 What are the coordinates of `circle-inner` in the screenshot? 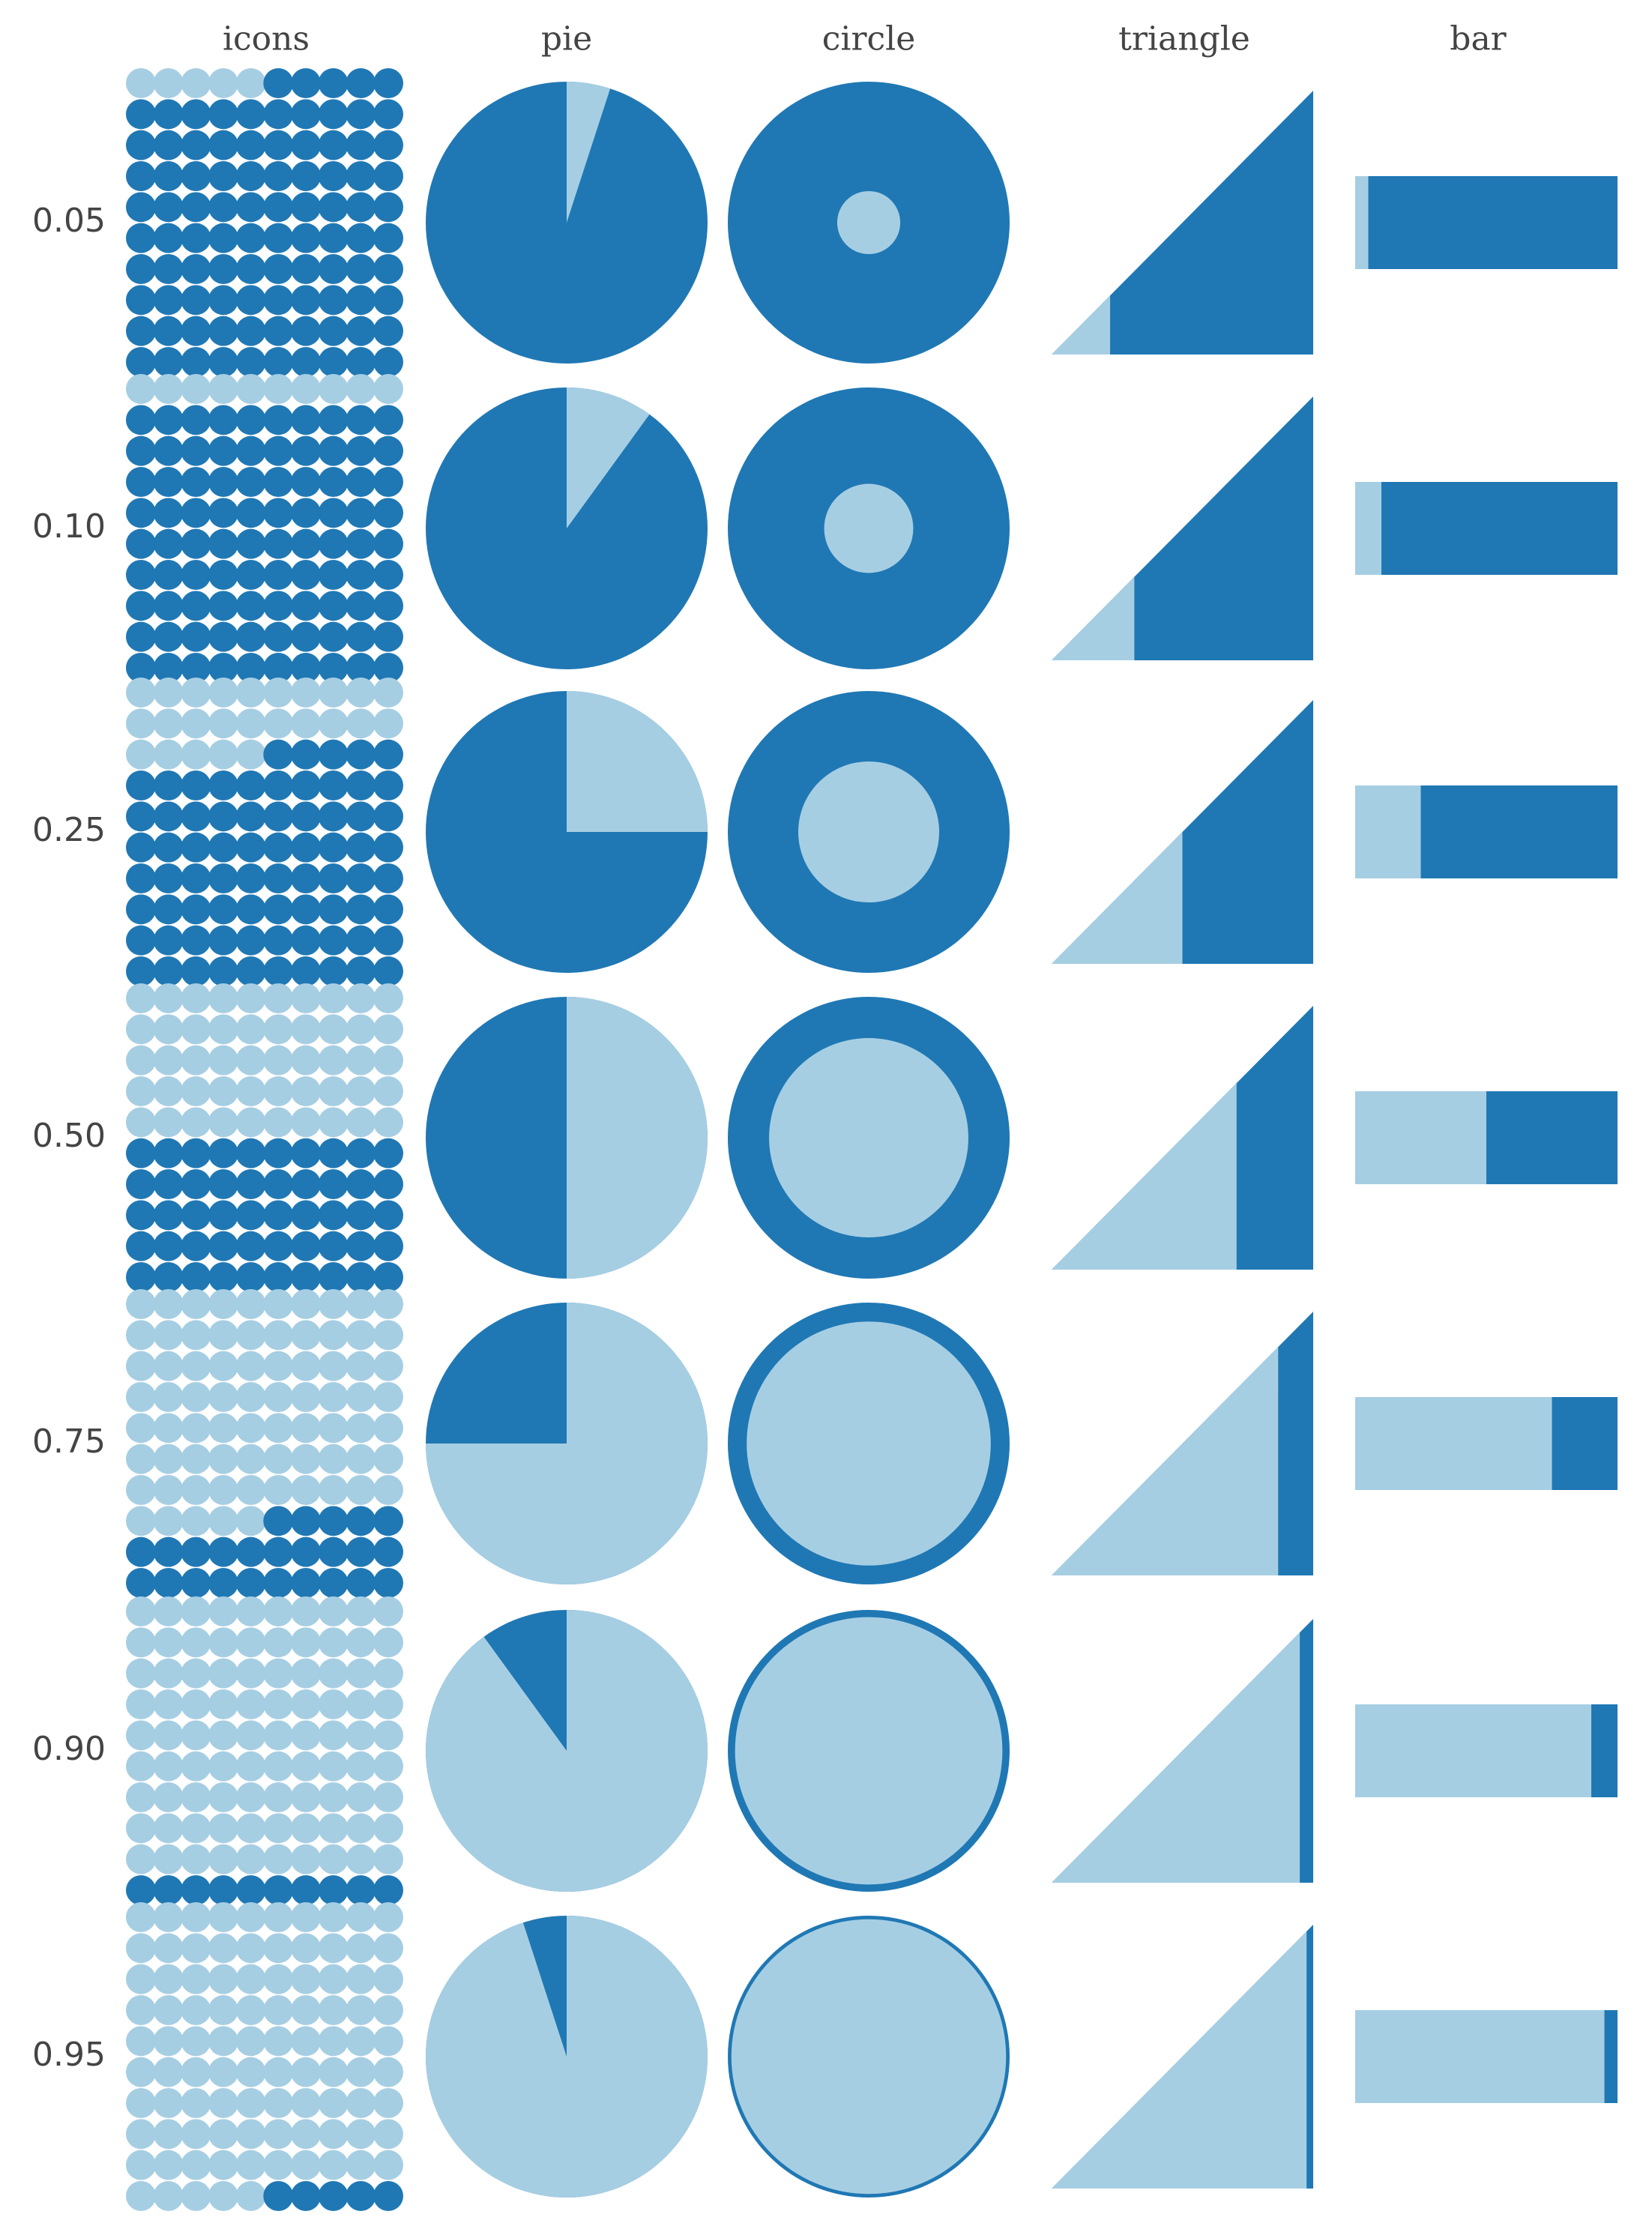 It's located at (868, 831).